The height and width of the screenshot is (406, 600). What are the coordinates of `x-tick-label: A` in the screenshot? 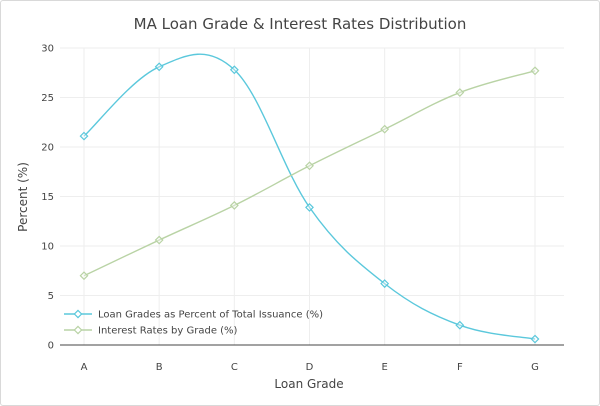 It's located at (84, 367).